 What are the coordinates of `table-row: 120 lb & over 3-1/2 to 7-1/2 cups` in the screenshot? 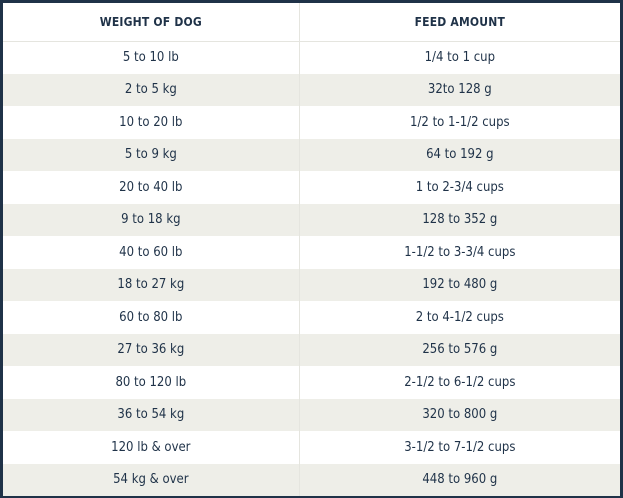 It's located at (311, 447).